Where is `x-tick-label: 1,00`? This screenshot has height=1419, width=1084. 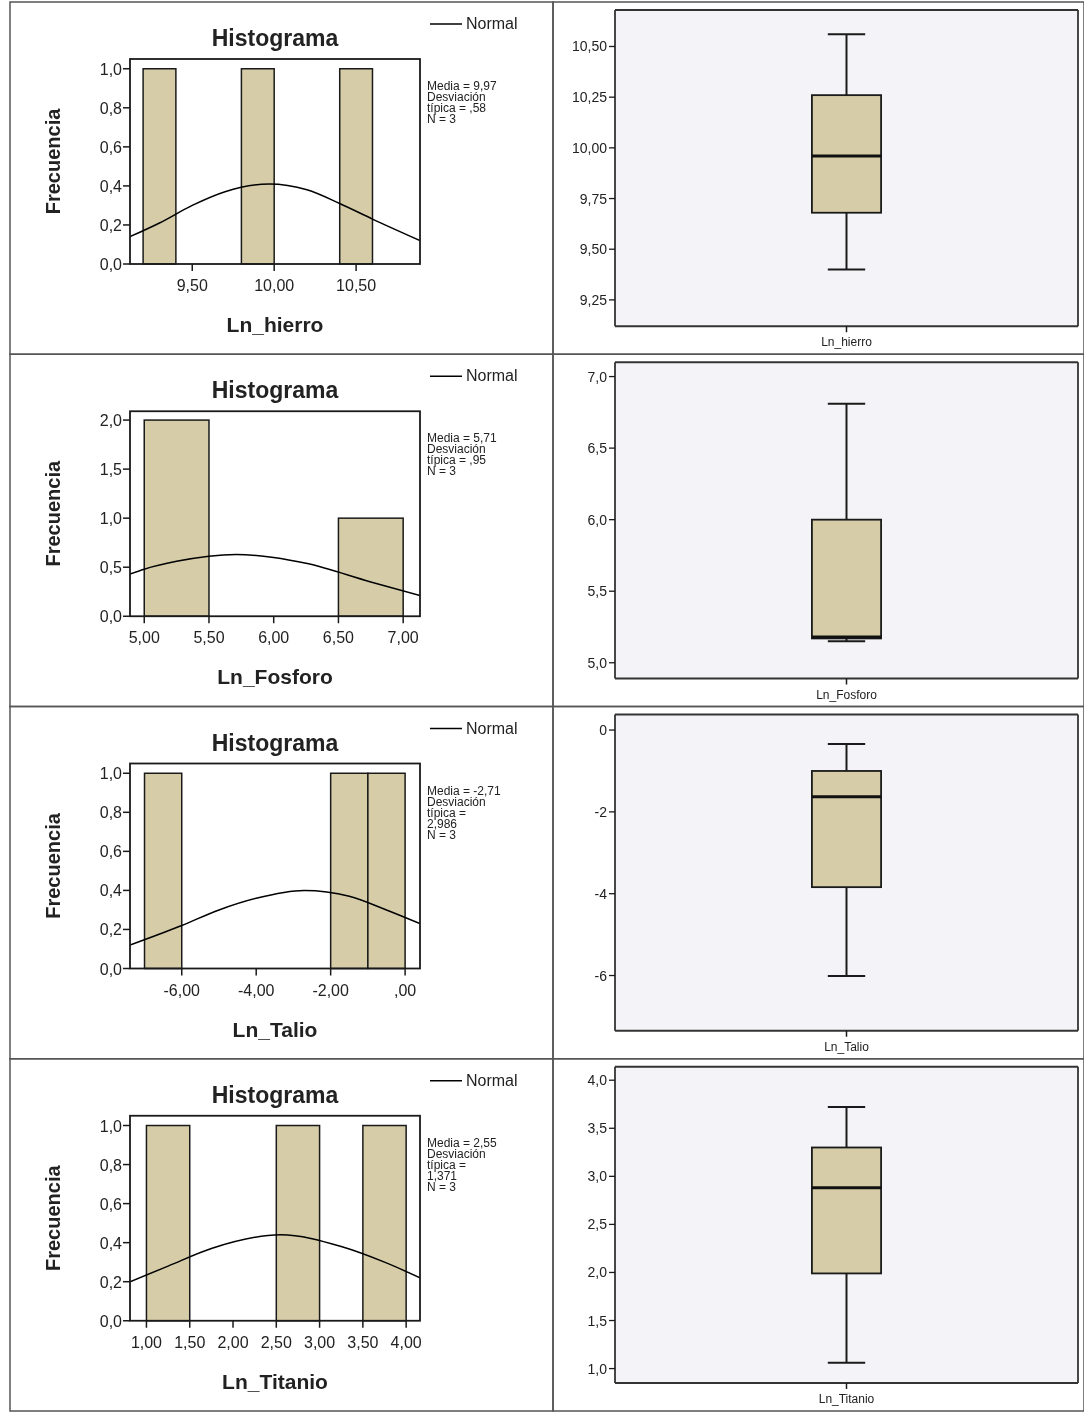
x-tick-label: 1,00 is located at coordinates (146, 1342).